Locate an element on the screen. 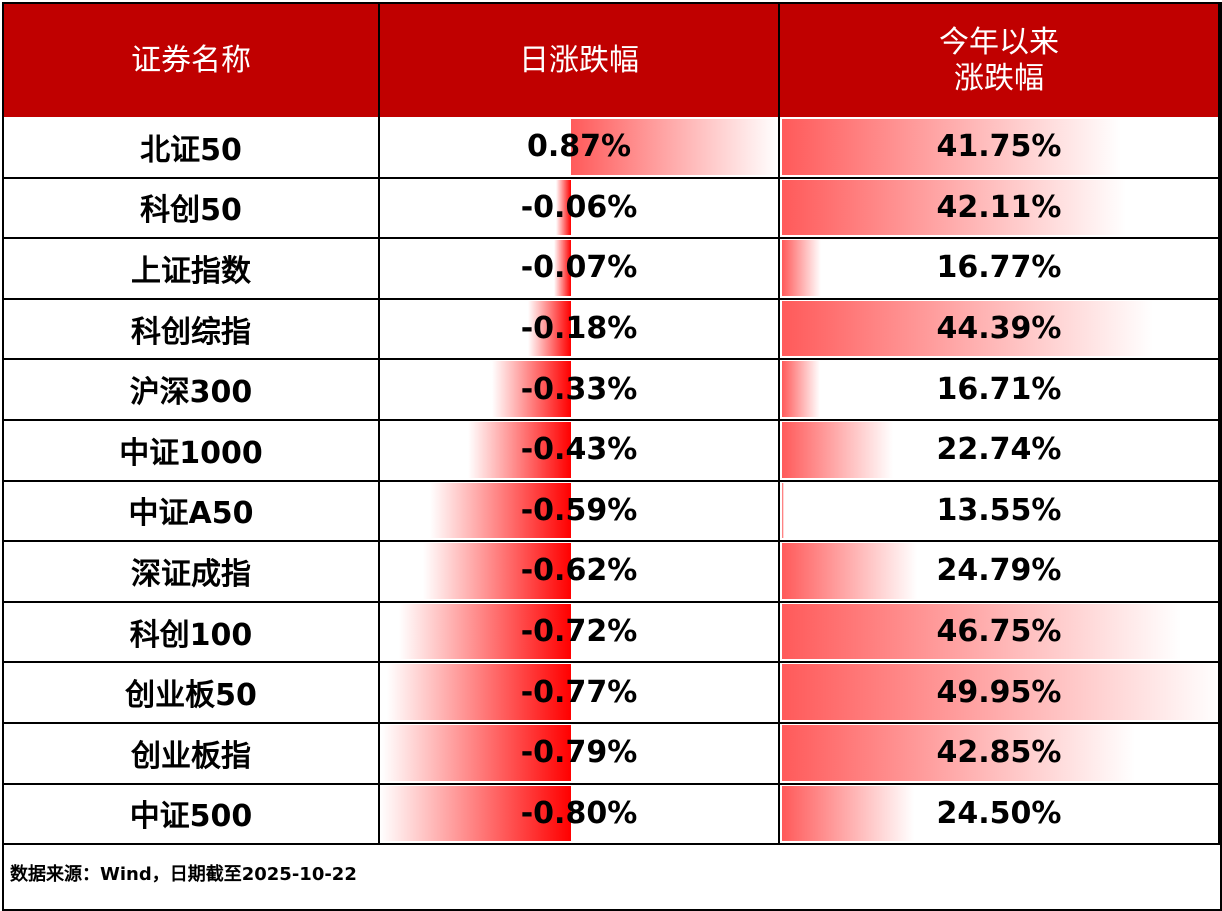 The image size is (1222, 911). value-text: 49.95% is located at coordinates (999, 692).